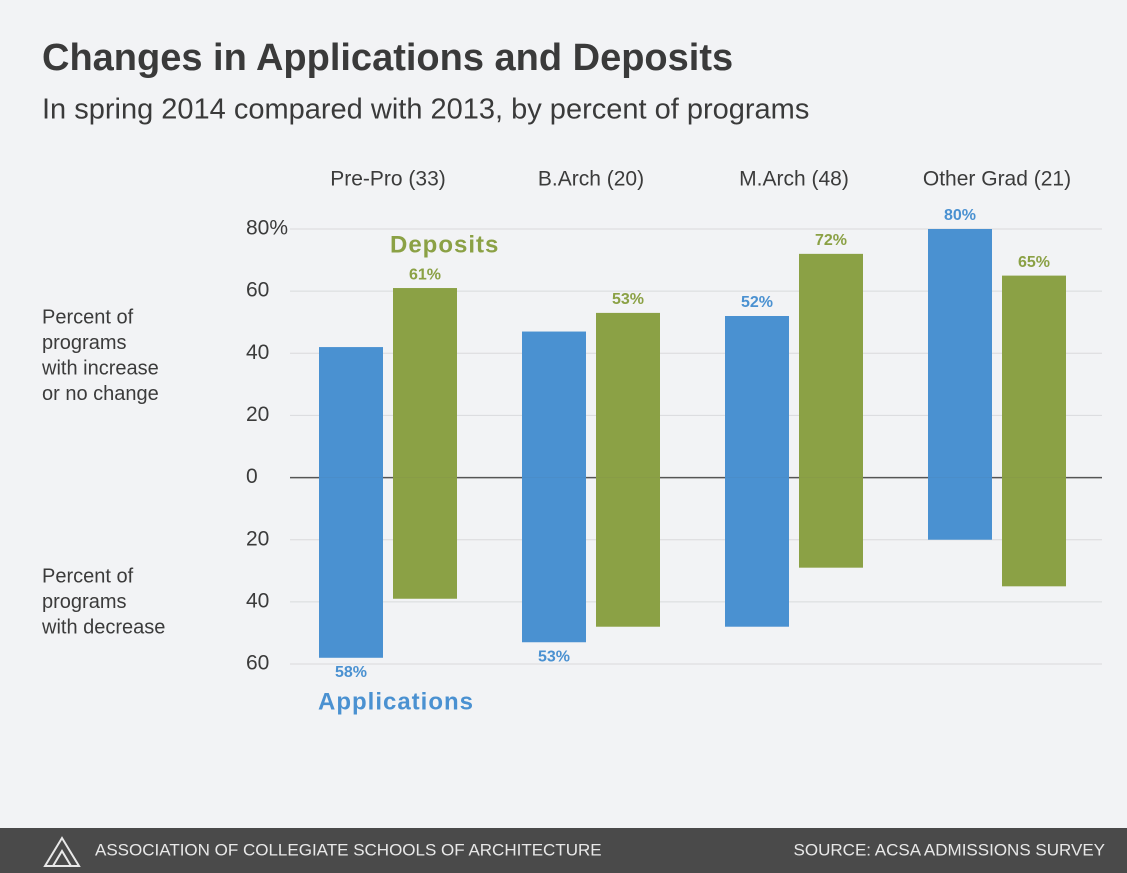 This screenshot has width=1127, height=873. What do you see at coordinates (444, 244) in the screenshot?
I see `legend-label: Deposits` at bounding box center [444, 244].